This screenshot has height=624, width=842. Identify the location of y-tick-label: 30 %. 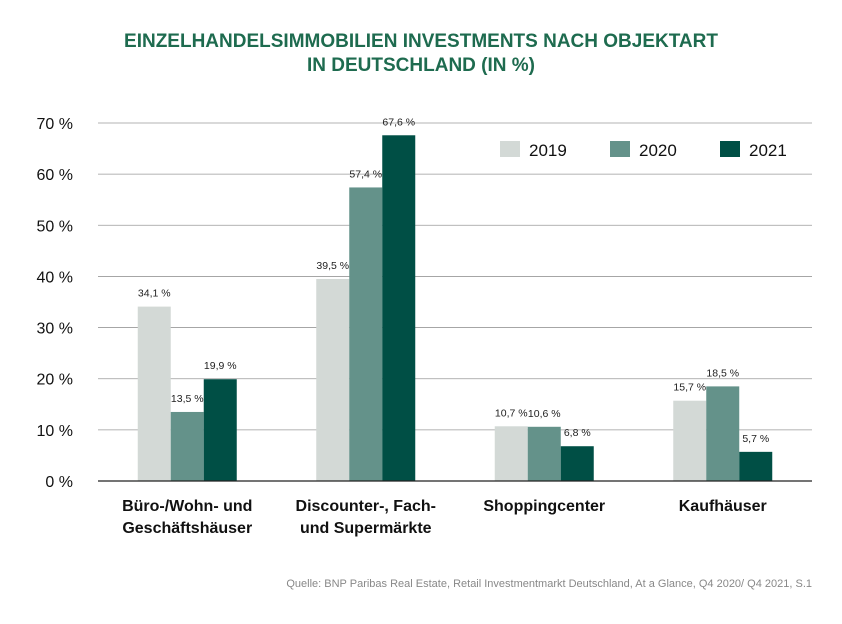
(55, 329).